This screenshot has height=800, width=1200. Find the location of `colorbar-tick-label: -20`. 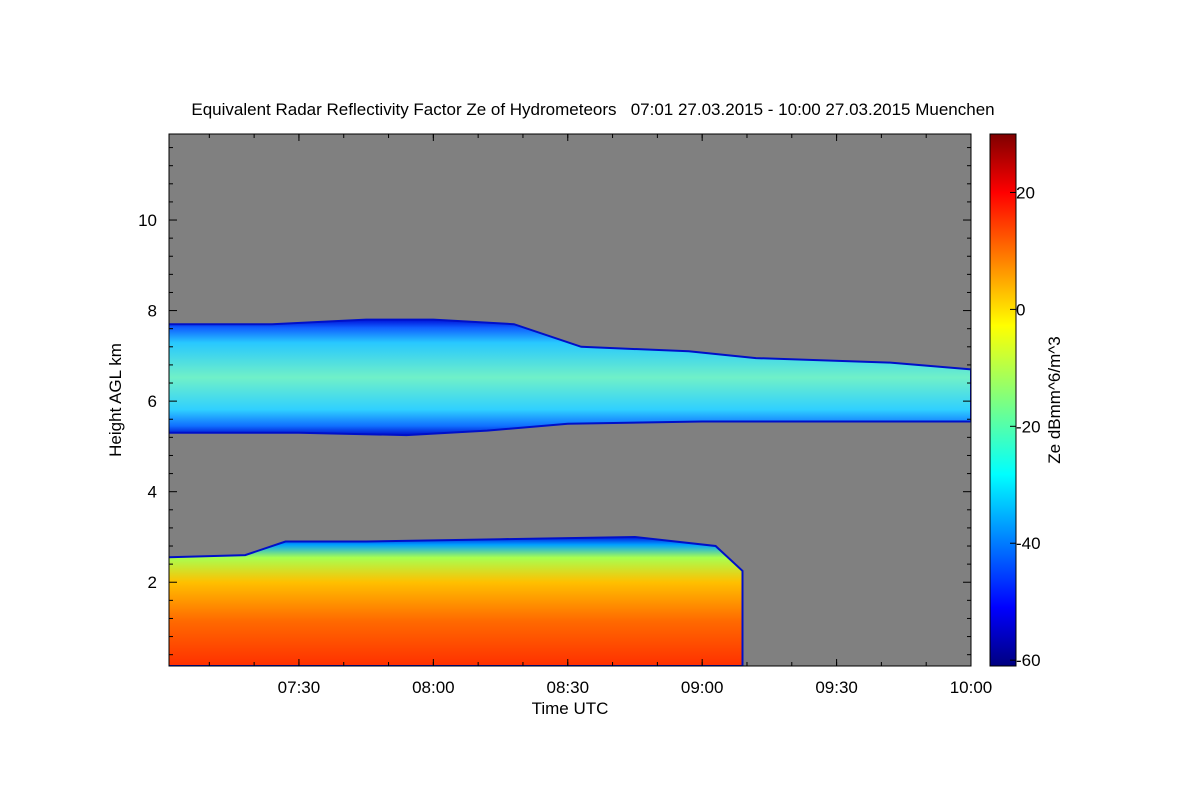

colorbar-tick-label: -20 is located at coordinates (1028, 426).